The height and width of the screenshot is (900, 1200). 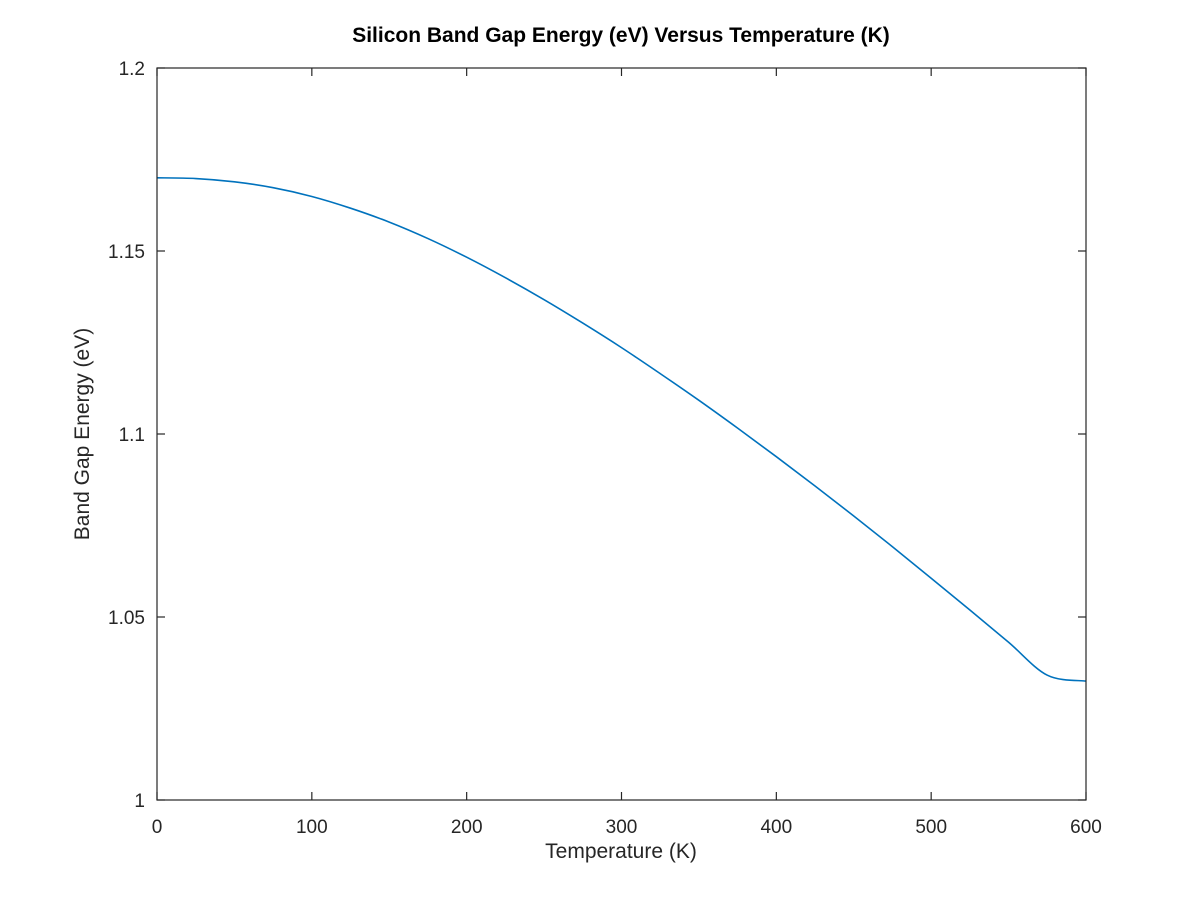 I want to click on y-tick-label: 1.15, so click(x=126, y=252).